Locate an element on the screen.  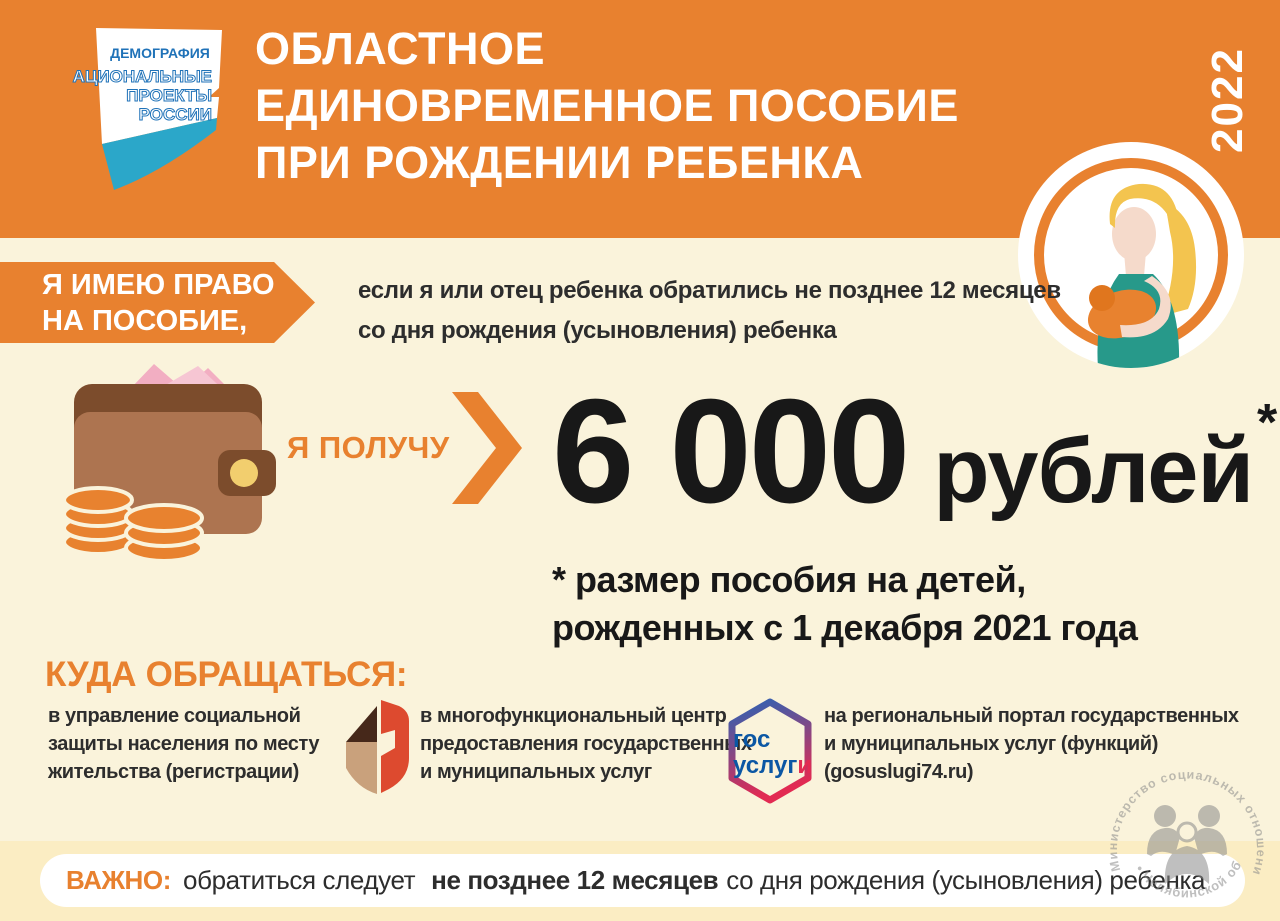
logo-program-label: ДЕМОГРАФИЯ is located at coordinates (160, 53).